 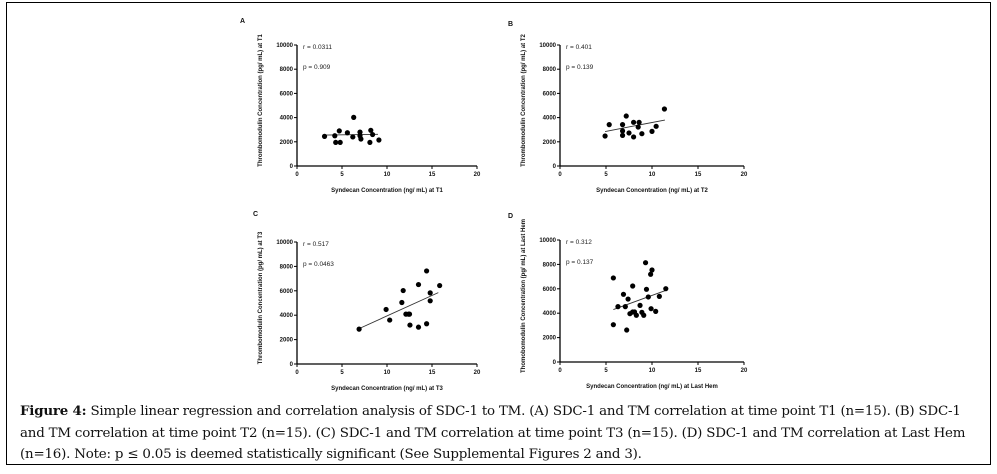 I want to click on p-value: p = 0.0463, so click(x=318, y=264).